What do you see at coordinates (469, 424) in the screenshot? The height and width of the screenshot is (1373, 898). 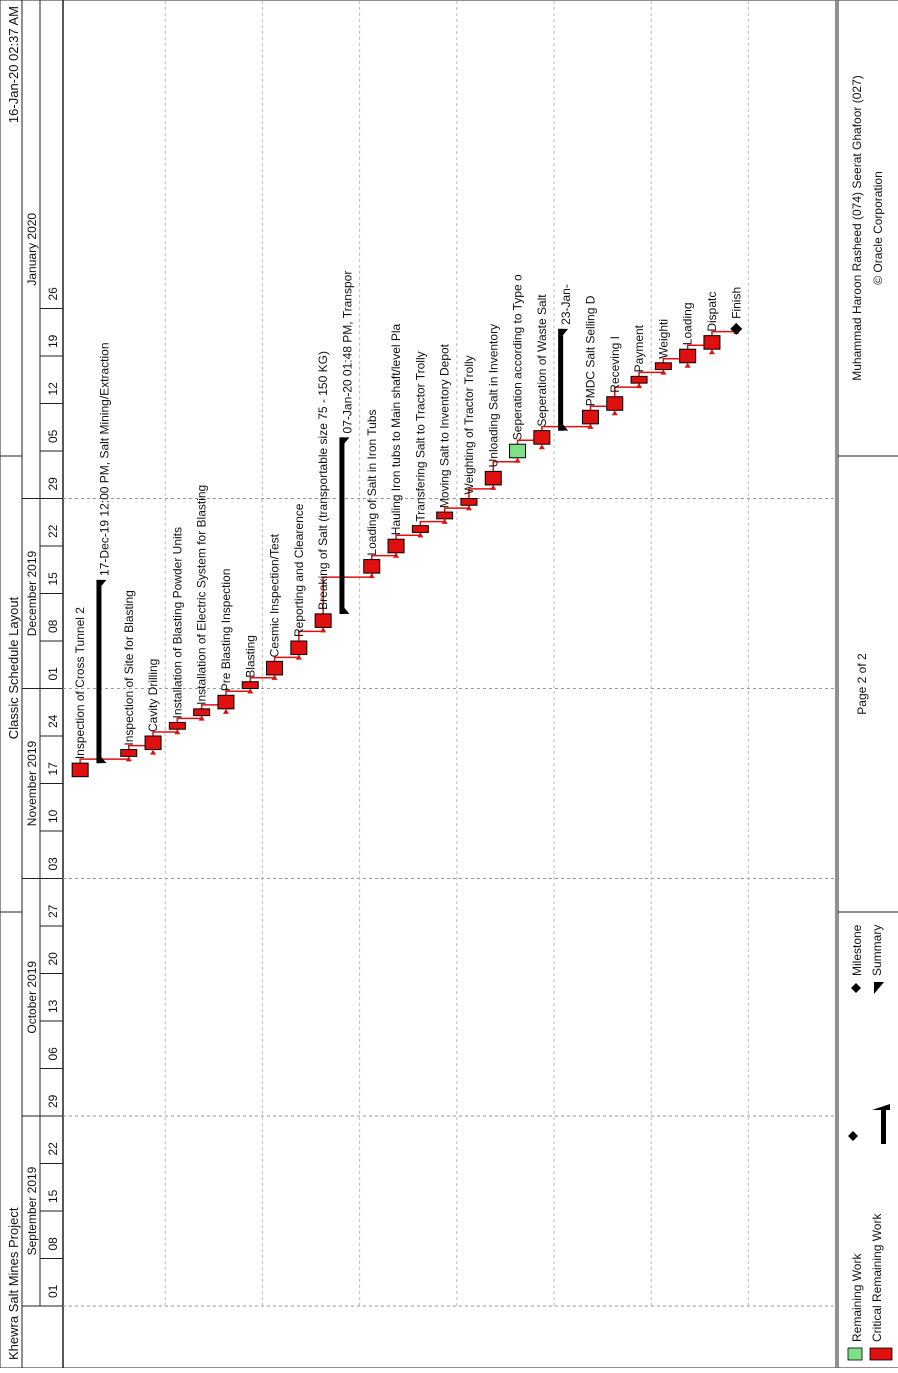 I see `activity-label: Weighting of Tractor Trolly` at bounding box center [469, 424].